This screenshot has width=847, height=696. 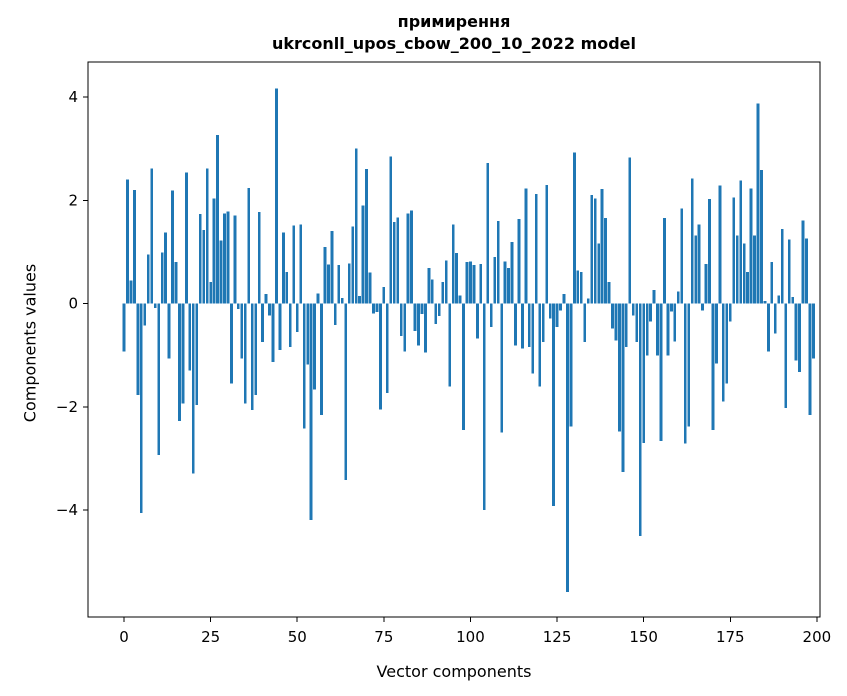 I want to click on chart-title-model: ukrconll_upos_cbow_200_10_2022 model, so click(x=454, y=43).